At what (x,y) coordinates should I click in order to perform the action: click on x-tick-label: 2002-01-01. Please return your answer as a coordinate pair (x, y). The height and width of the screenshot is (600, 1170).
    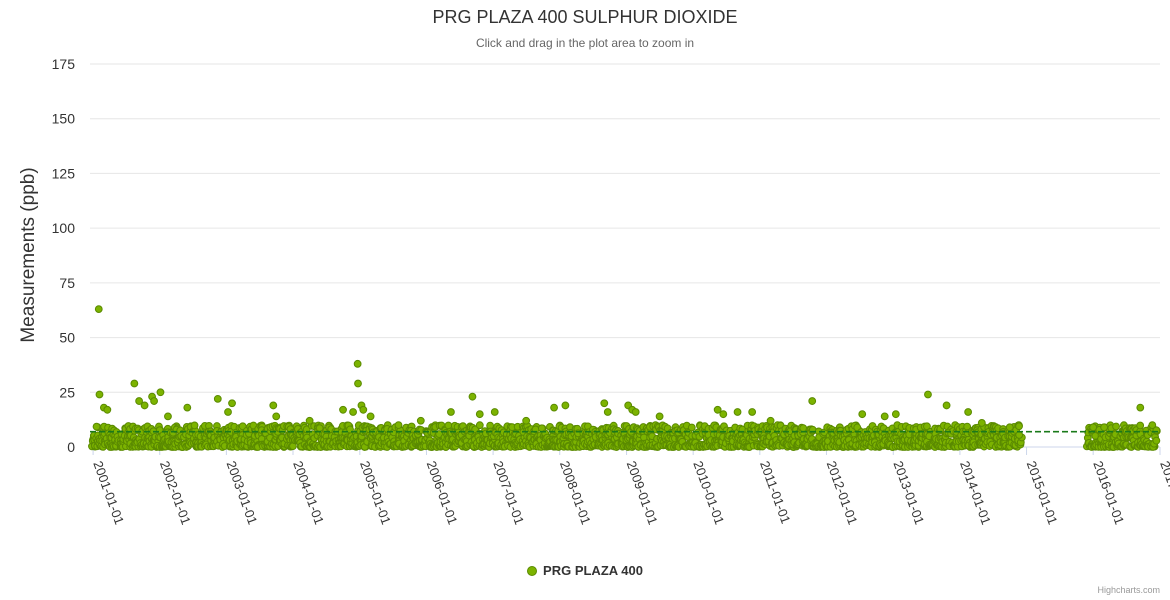
    Looking at the image, I should click on (175, 493).